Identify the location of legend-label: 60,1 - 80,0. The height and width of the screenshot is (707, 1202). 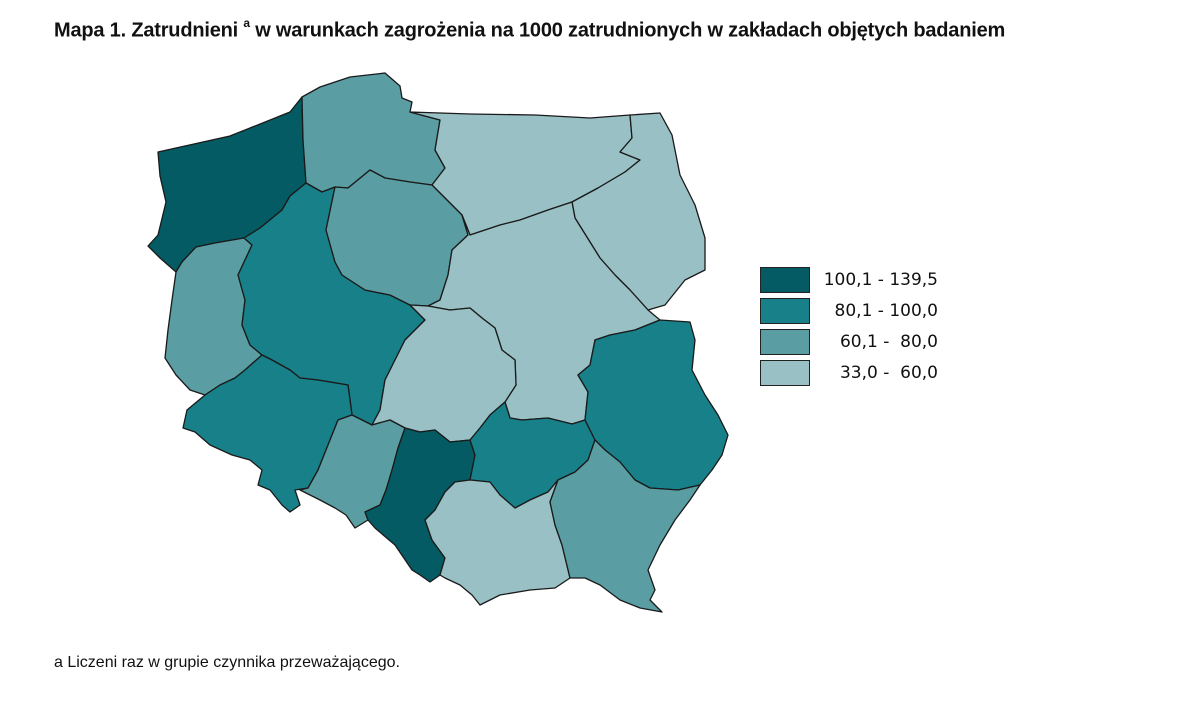
(886, 341).